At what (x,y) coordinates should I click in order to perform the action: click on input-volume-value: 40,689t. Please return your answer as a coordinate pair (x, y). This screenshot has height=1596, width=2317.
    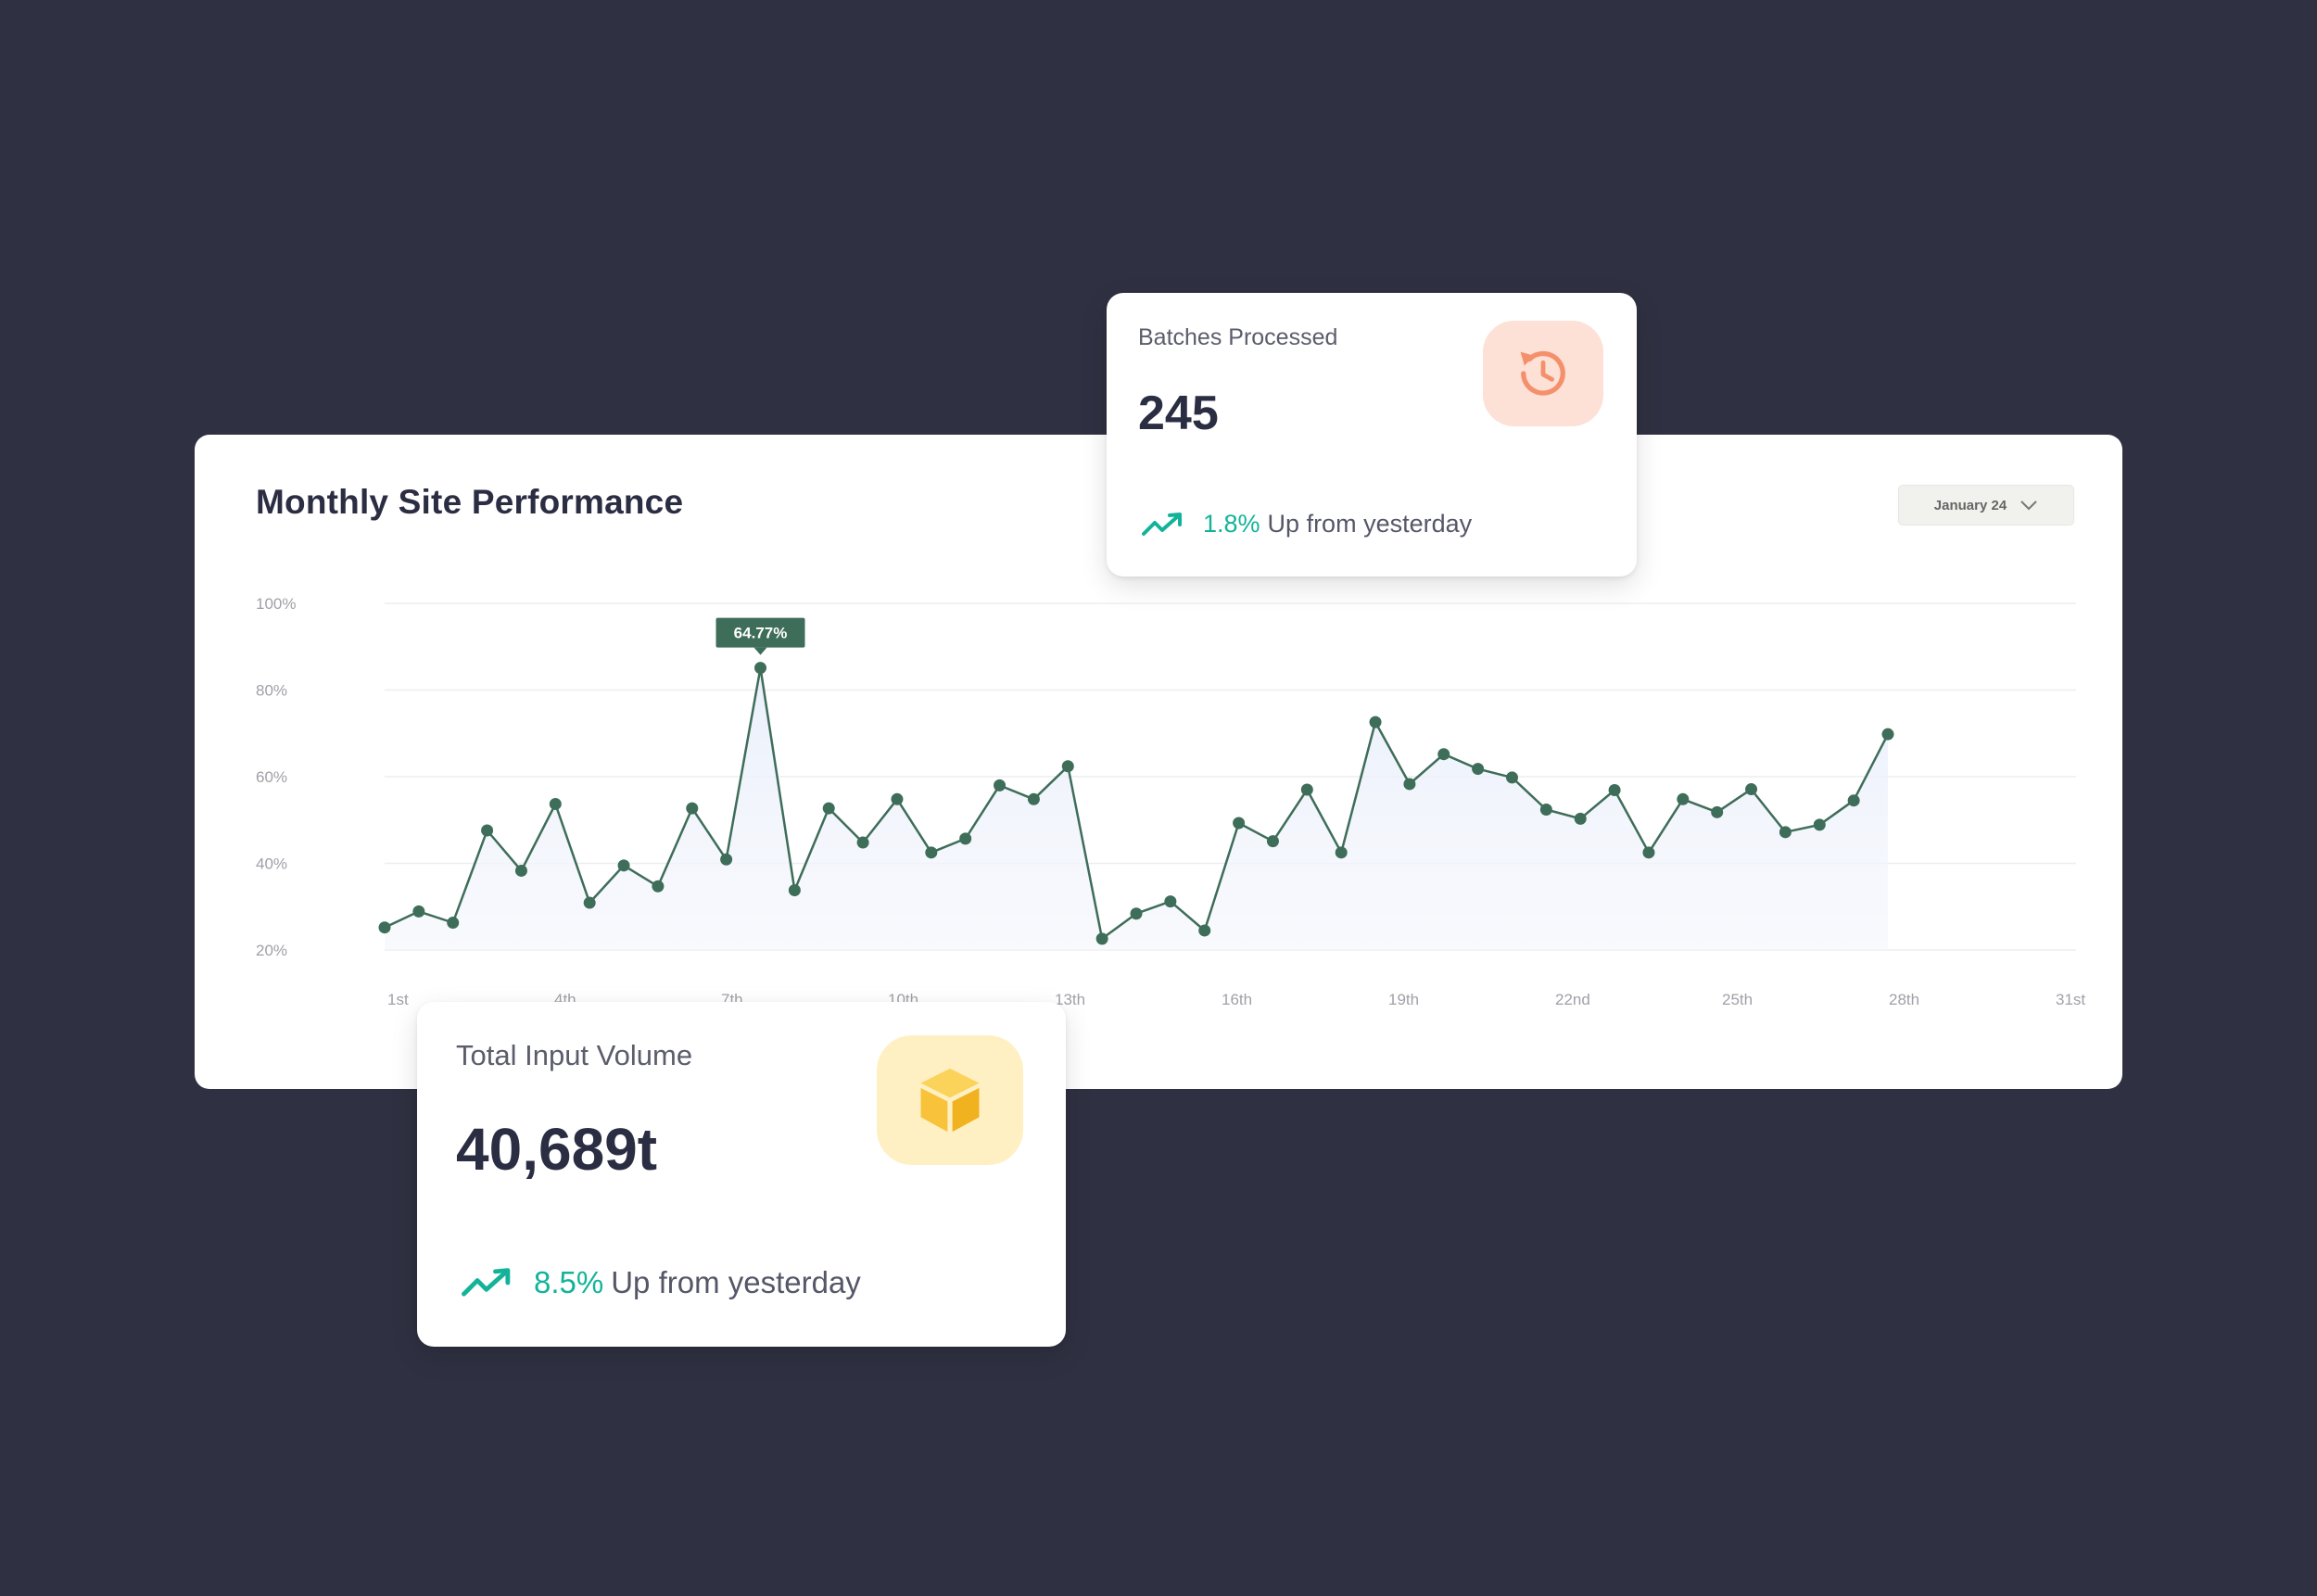
    Looking at the image, I should click on (557, 1149).